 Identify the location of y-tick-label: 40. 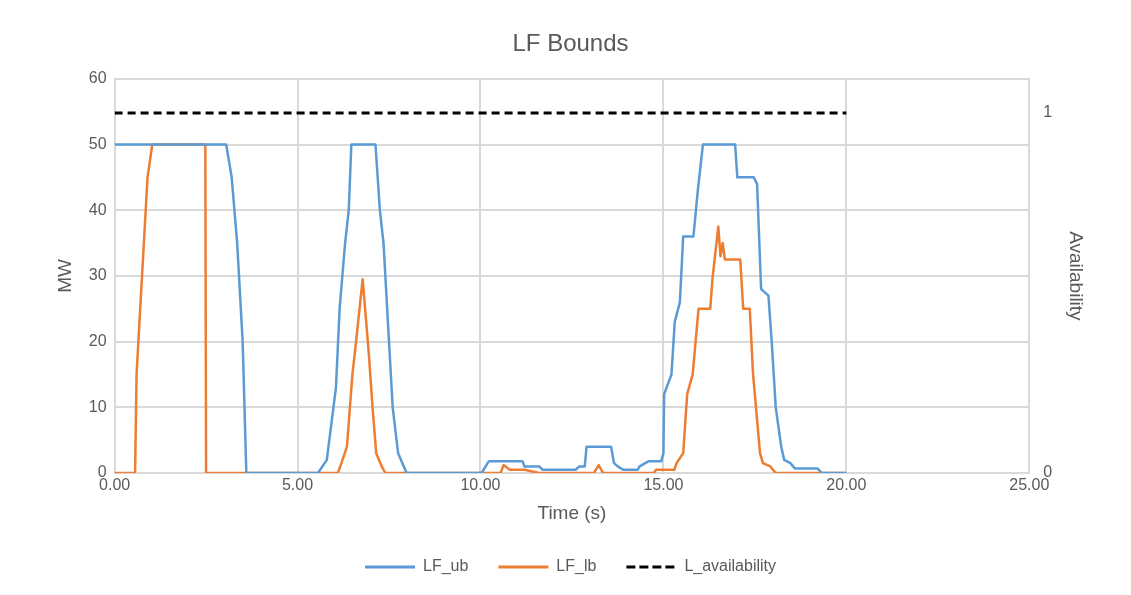
(97, 209).